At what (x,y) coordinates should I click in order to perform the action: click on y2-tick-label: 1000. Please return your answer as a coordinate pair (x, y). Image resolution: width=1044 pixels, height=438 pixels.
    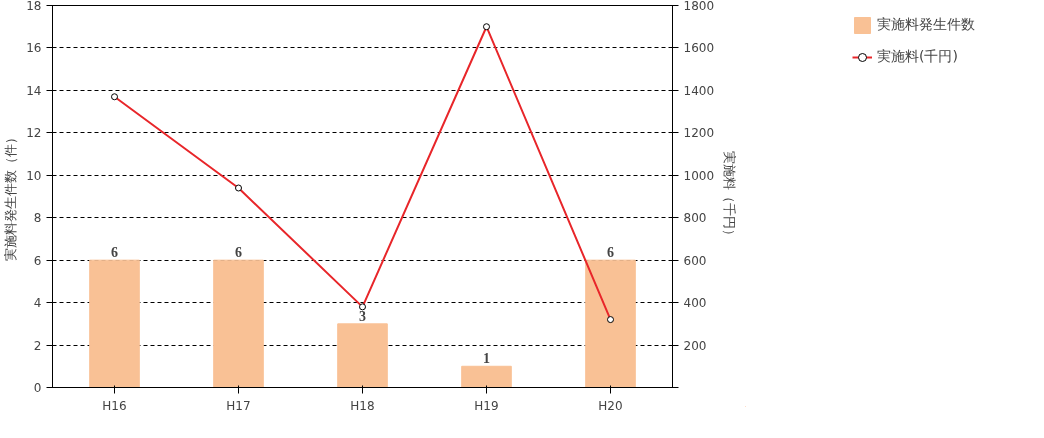
    Looking at the image, I should click on (699, 175).